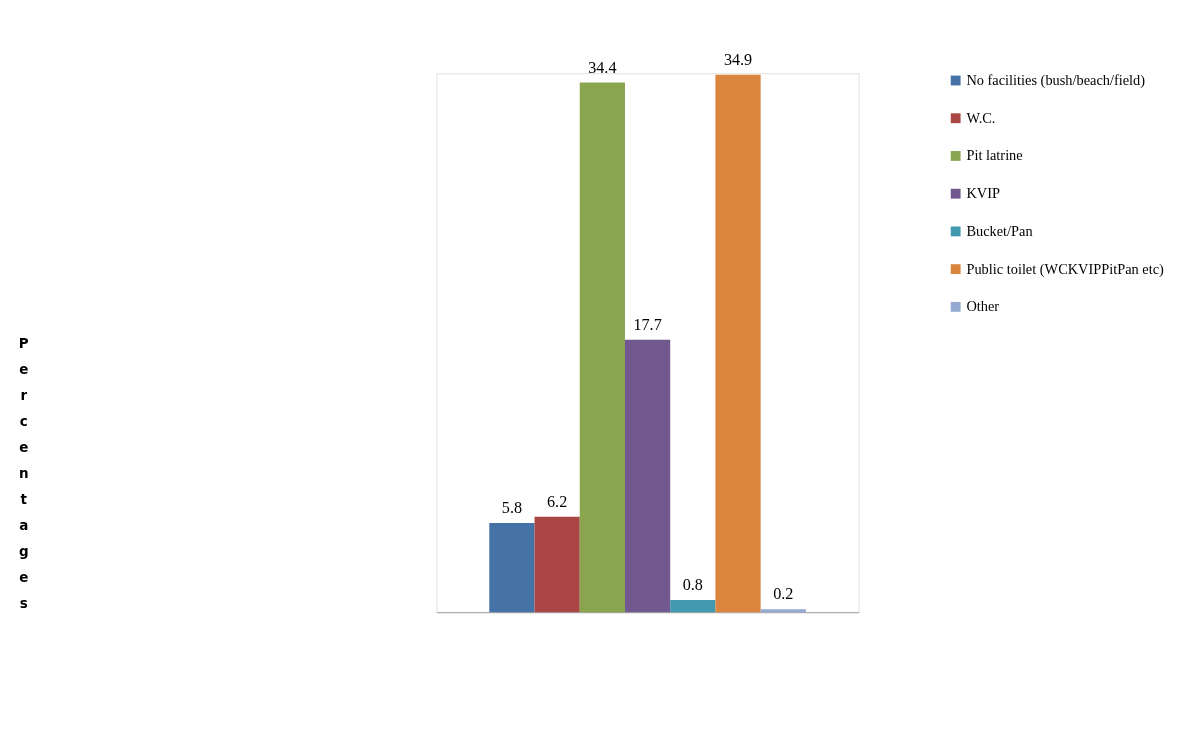 The height and width of the screenshot is (746, 1182). Describe the element at coordinates (783, 594) in the screenshot. I see `data-label: 0.2` at that location.